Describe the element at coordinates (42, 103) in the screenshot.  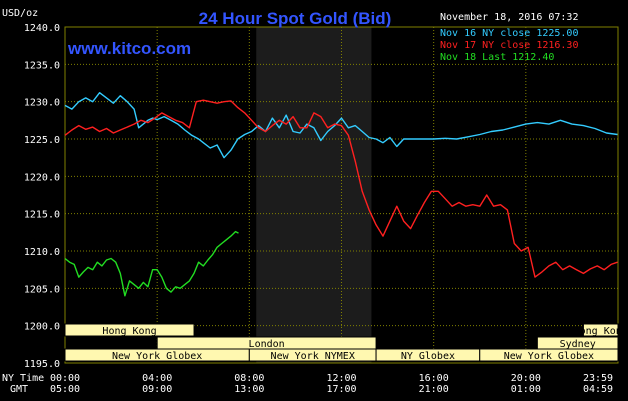
I see `y-tick-label: 1230.0` at that location.